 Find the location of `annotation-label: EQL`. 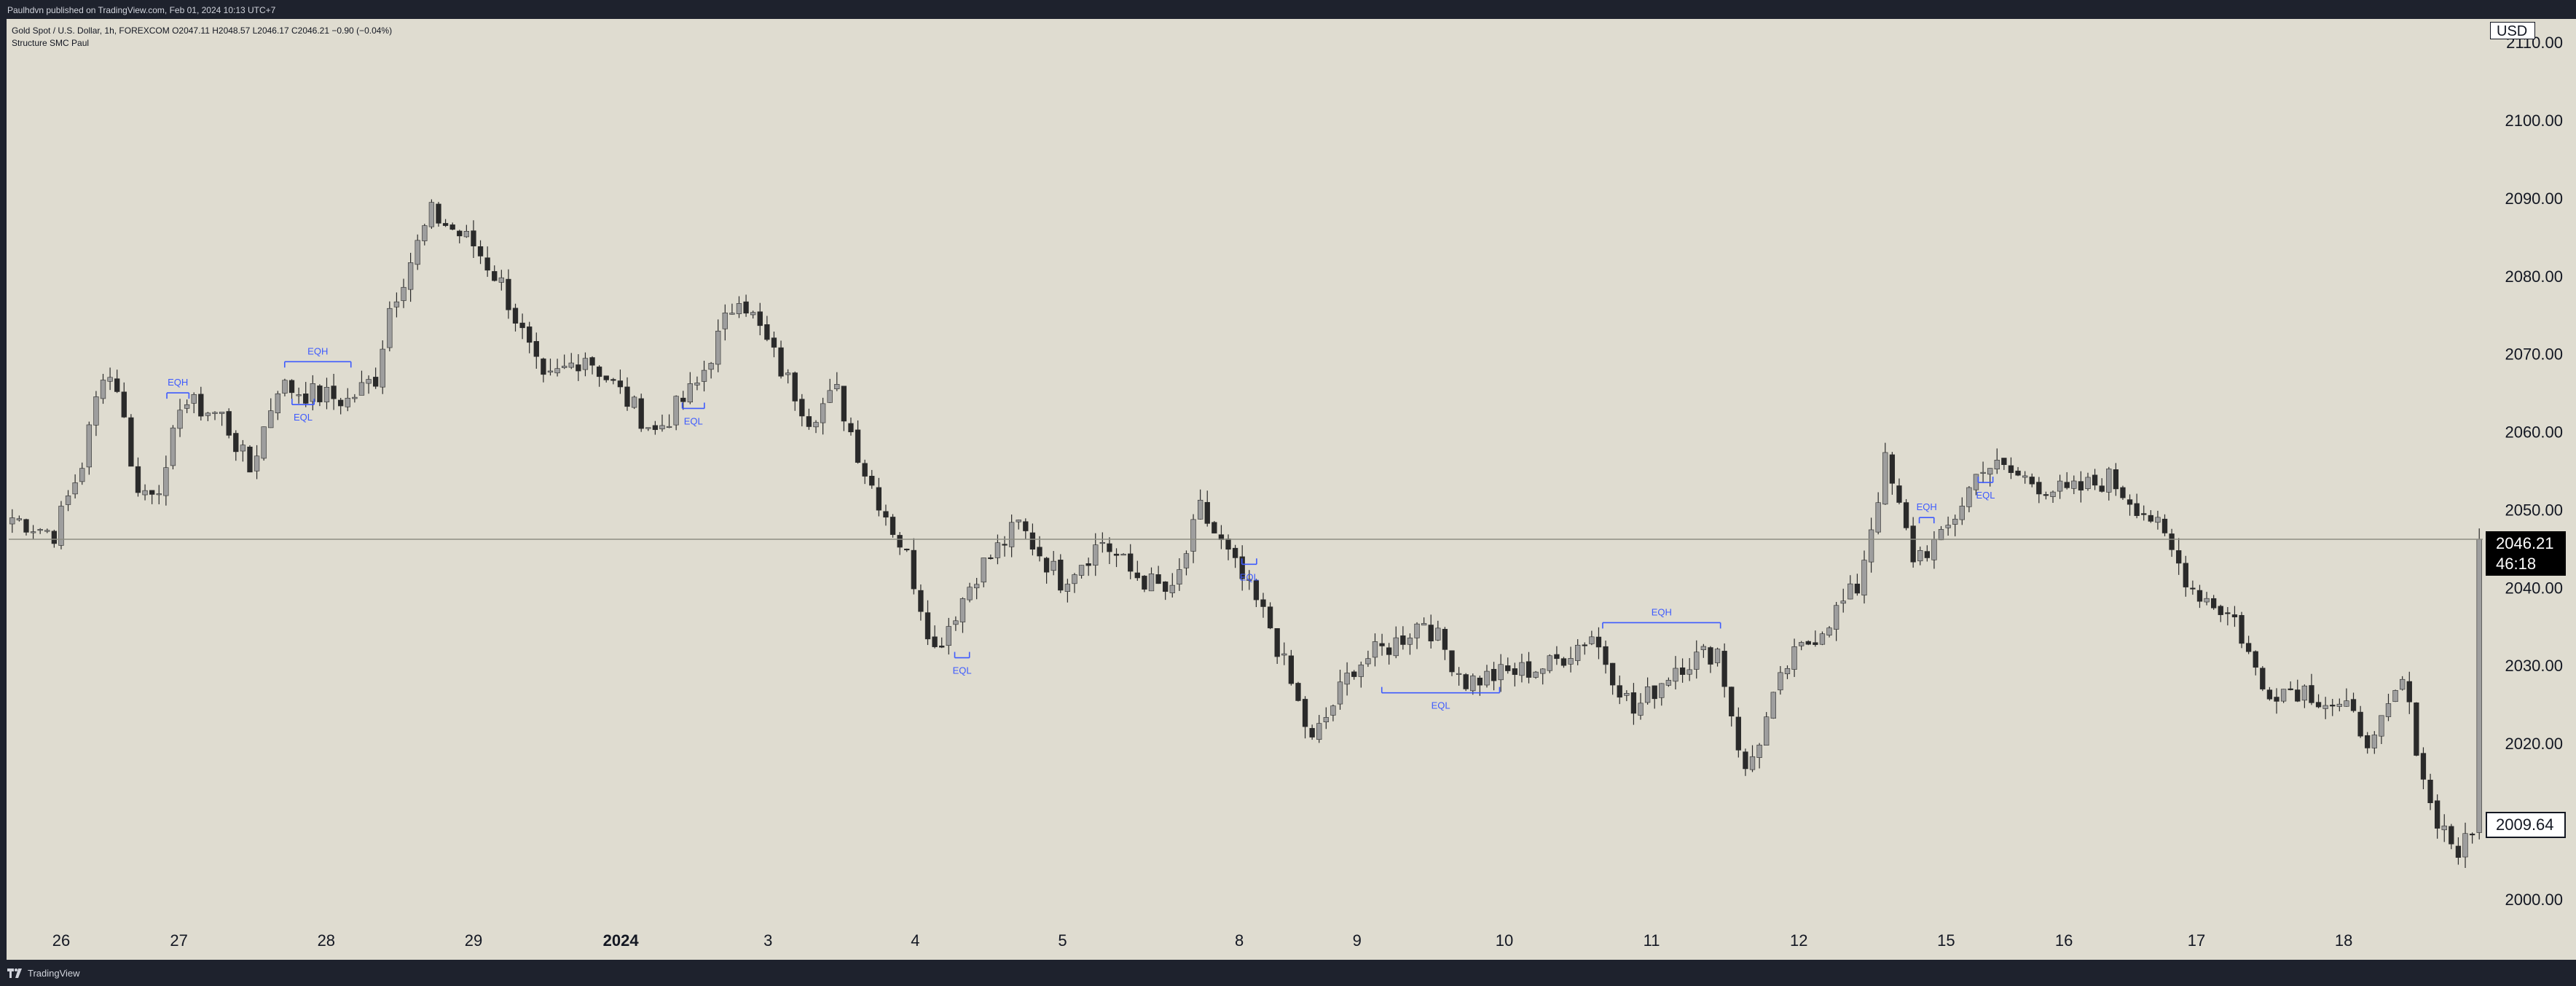

annotation-label: EQL is located at coordinates (303, 417).